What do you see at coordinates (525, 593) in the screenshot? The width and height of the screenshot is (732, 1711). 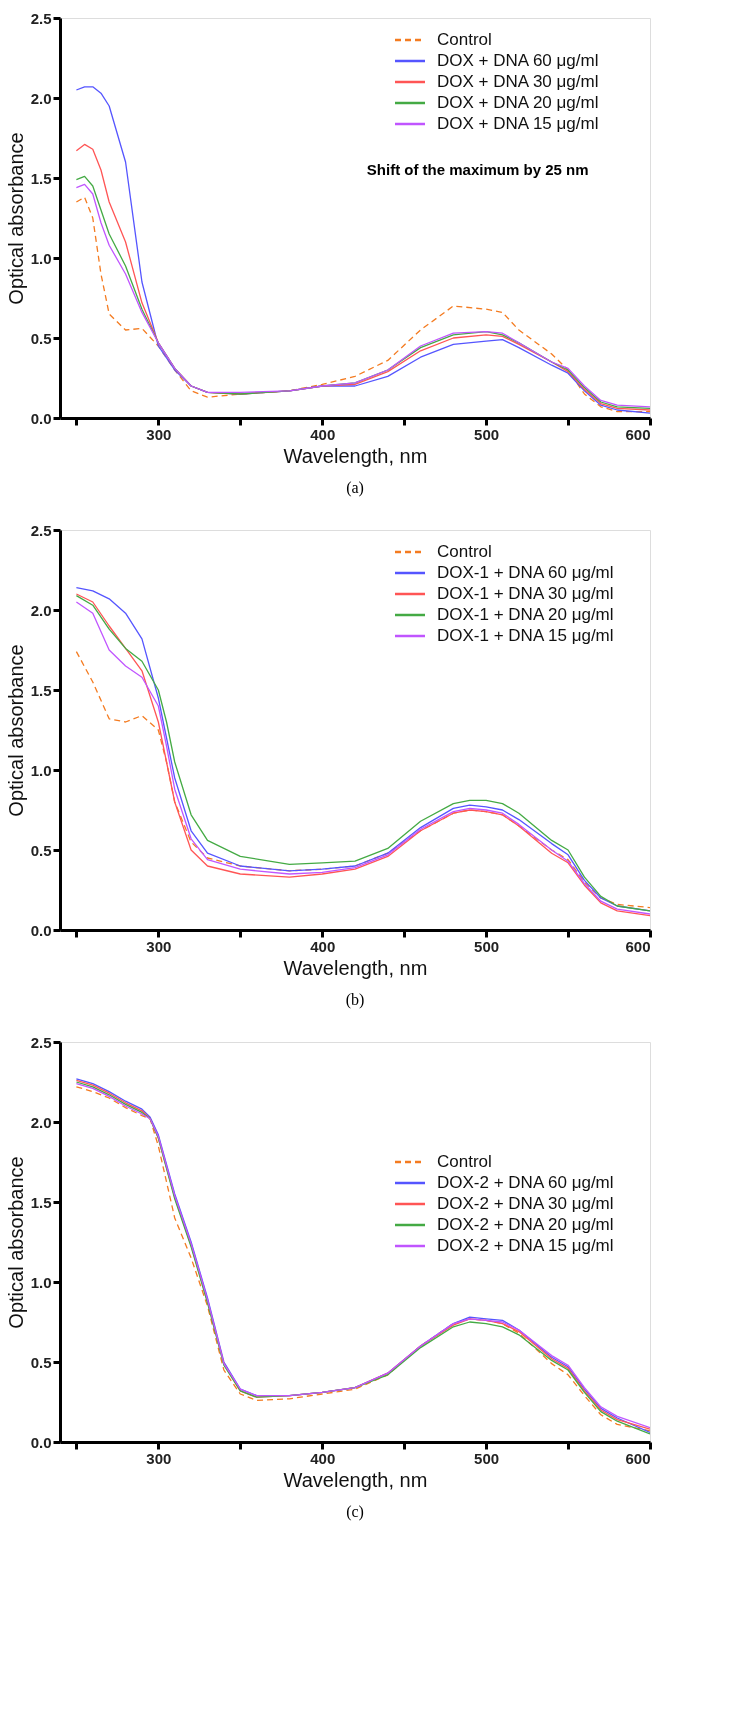 I see `legend-label: DOX-1 + DNA 30 μg/ml` at bounding box center [525, 593].